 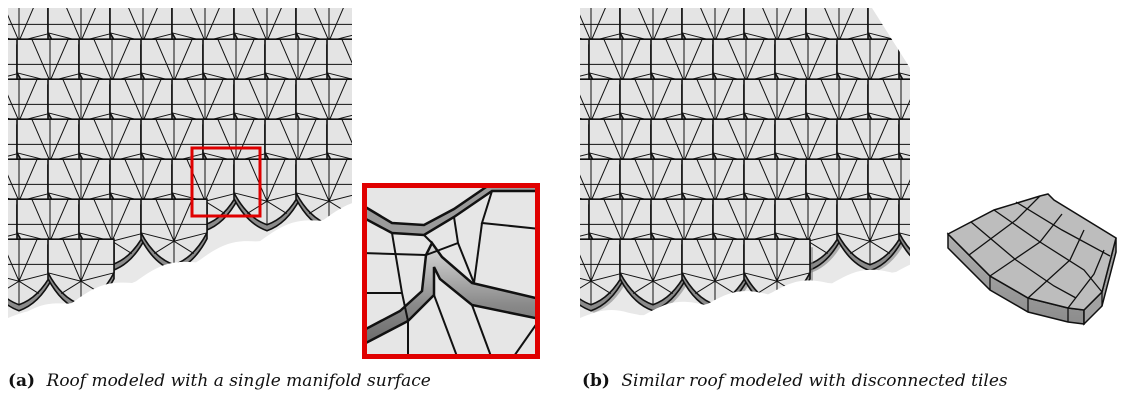 What do you see at coordinates (22, 381) in the screenshot?
I see `caption-a-label: (a)` at bounding box center [22, 381].